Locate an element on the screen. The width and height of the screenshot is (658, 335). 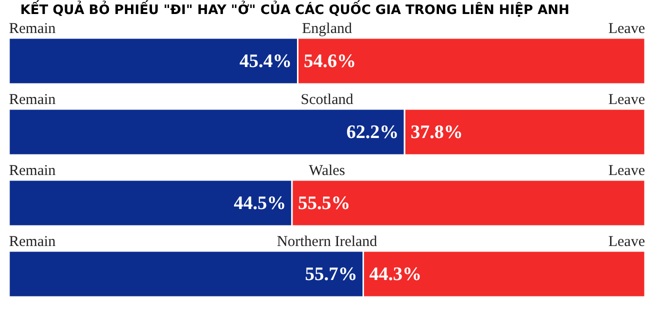
data-label: 62.2% is located at coordinates (372, 132).